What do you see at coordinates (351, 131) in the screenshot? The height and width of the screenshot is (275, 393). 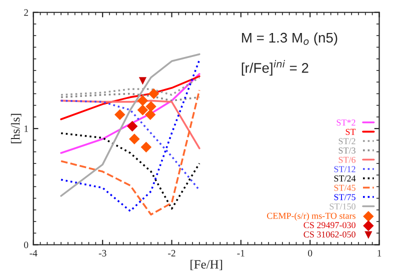 I see `legend-label: ST` at bounding box center [351, 131].